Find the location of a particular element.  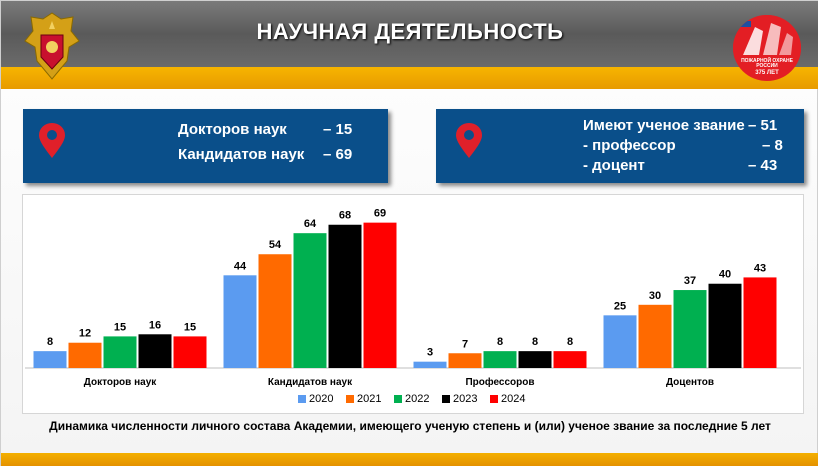

legend-label: 2020 is located at coordinates (321, 399).